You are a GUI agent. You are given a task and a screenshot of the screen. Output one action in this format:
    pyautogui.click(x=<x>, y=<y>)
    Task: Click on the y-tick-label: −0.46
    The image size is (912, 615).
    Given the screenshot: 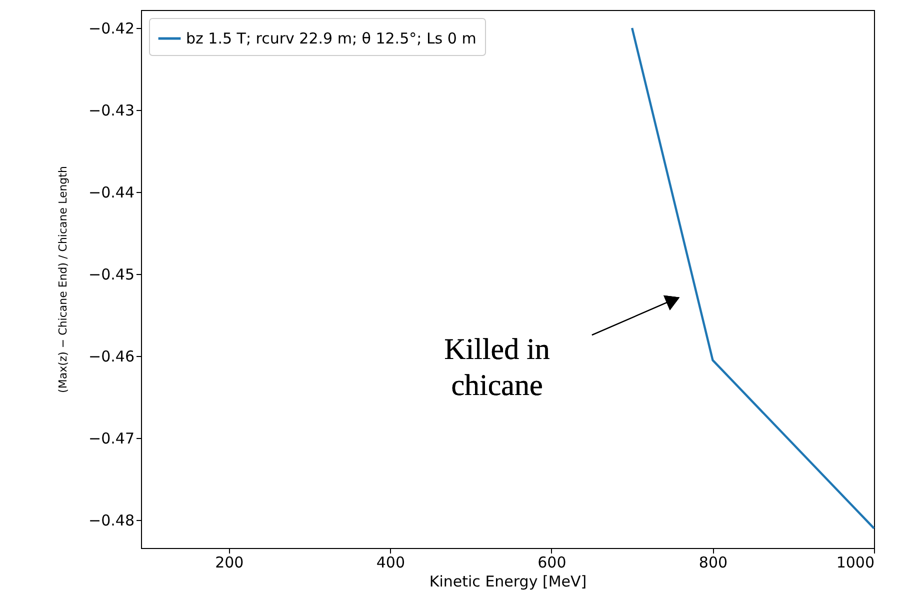 What is the action you would take?
    pyautogui.click(x=111, y=357)
    